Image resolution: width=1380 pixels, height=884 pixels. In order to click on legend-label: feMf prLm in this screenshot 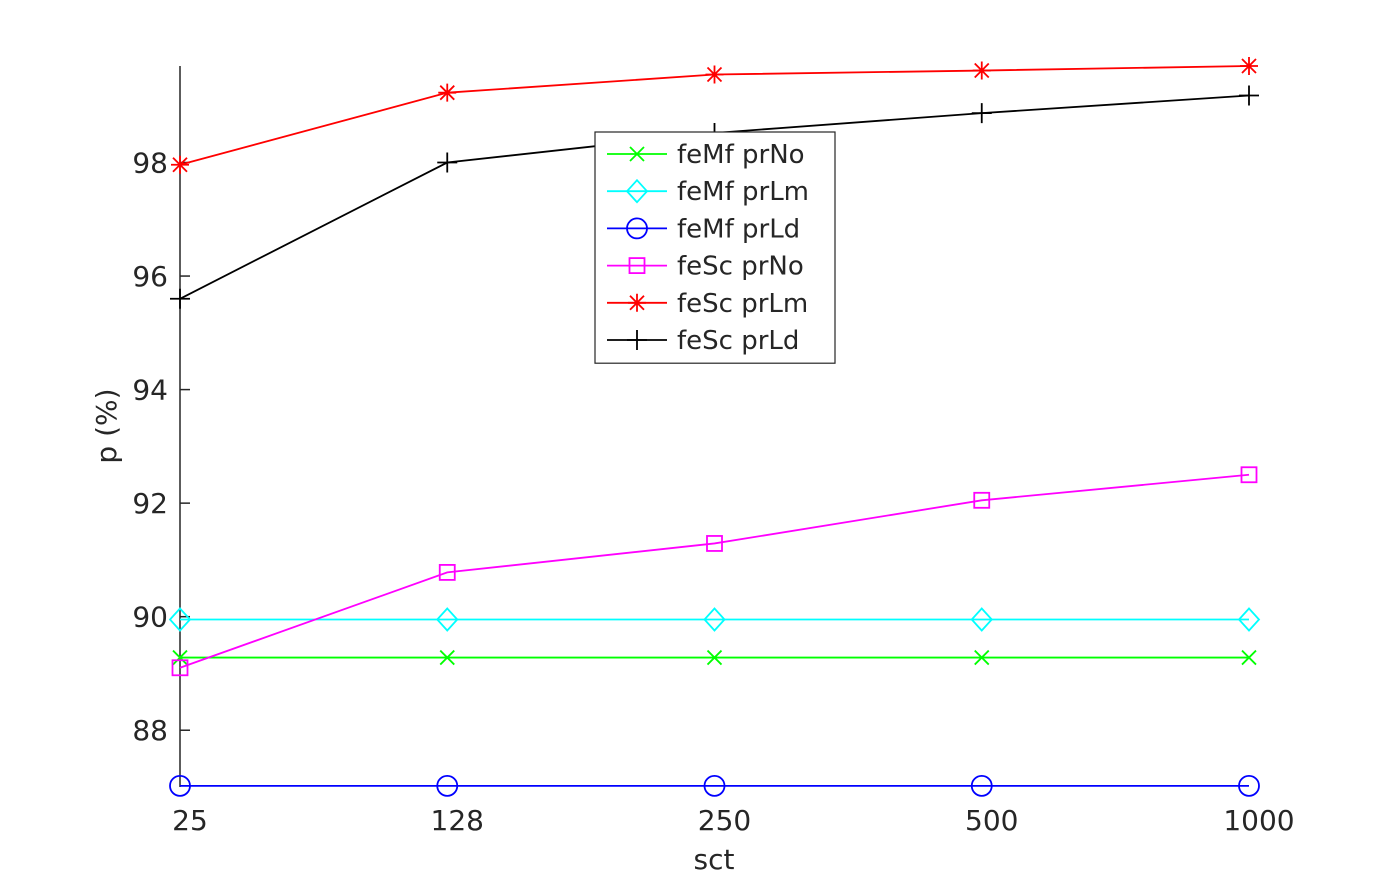, I will do `click(743, 192)`.